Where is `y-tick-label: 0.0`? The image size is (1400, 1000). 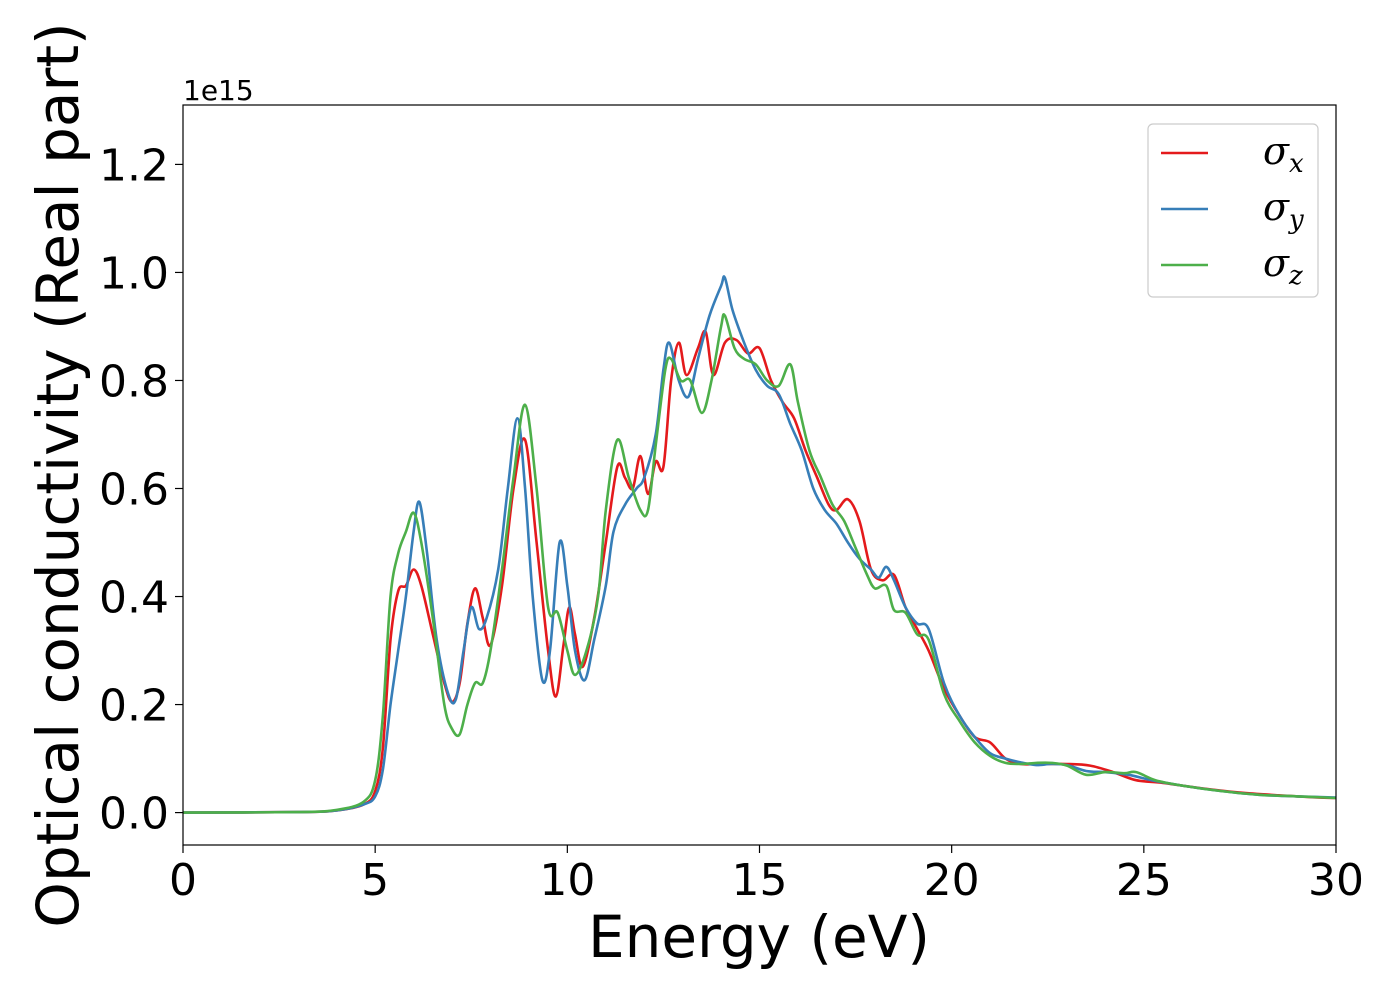
y-tick-label: 0.0 is located at coordinates (134, 814).